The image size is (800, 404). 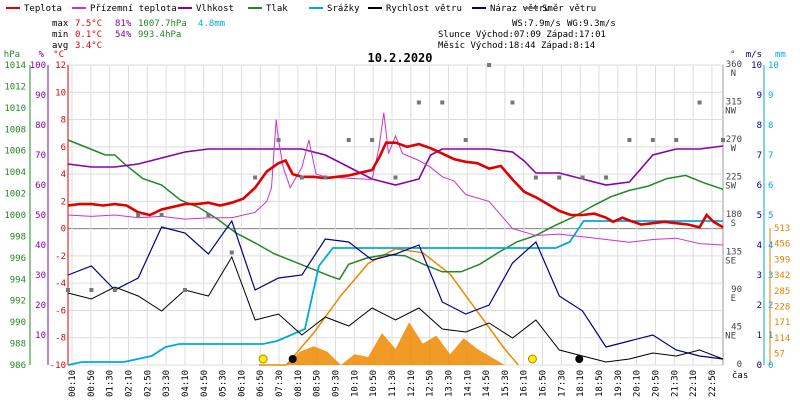 What do you see at coordinates (92, 383) in the screenshot?
I see `x-tick-1: 00:50` at bounding box center [92, 383].